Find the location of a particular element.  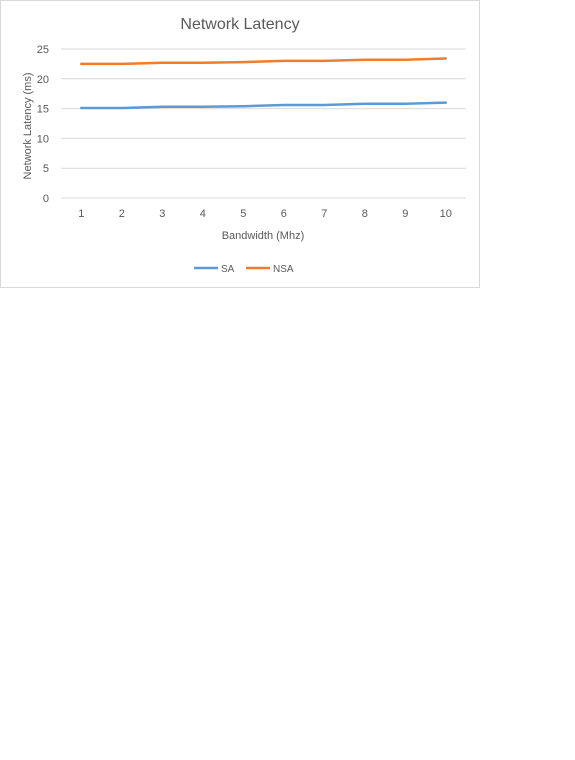

y-axis-tick-labels: 0 5 10 15 20 25 is located at coordinates (43, 124).